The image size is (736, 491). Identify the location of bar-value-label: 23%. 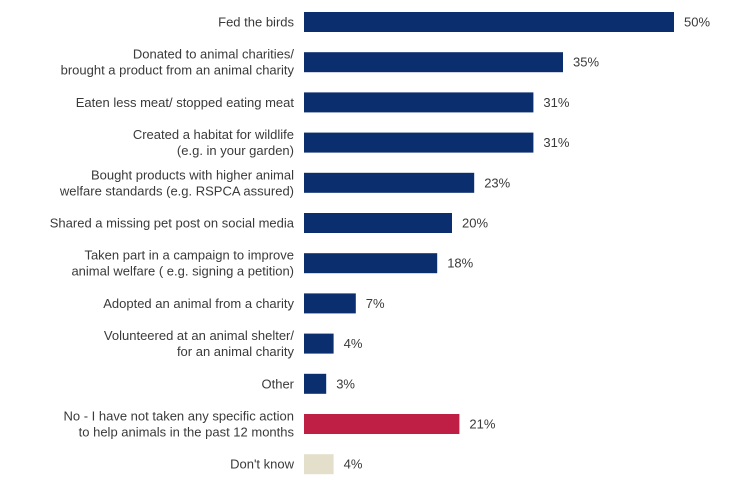
(497, 182).